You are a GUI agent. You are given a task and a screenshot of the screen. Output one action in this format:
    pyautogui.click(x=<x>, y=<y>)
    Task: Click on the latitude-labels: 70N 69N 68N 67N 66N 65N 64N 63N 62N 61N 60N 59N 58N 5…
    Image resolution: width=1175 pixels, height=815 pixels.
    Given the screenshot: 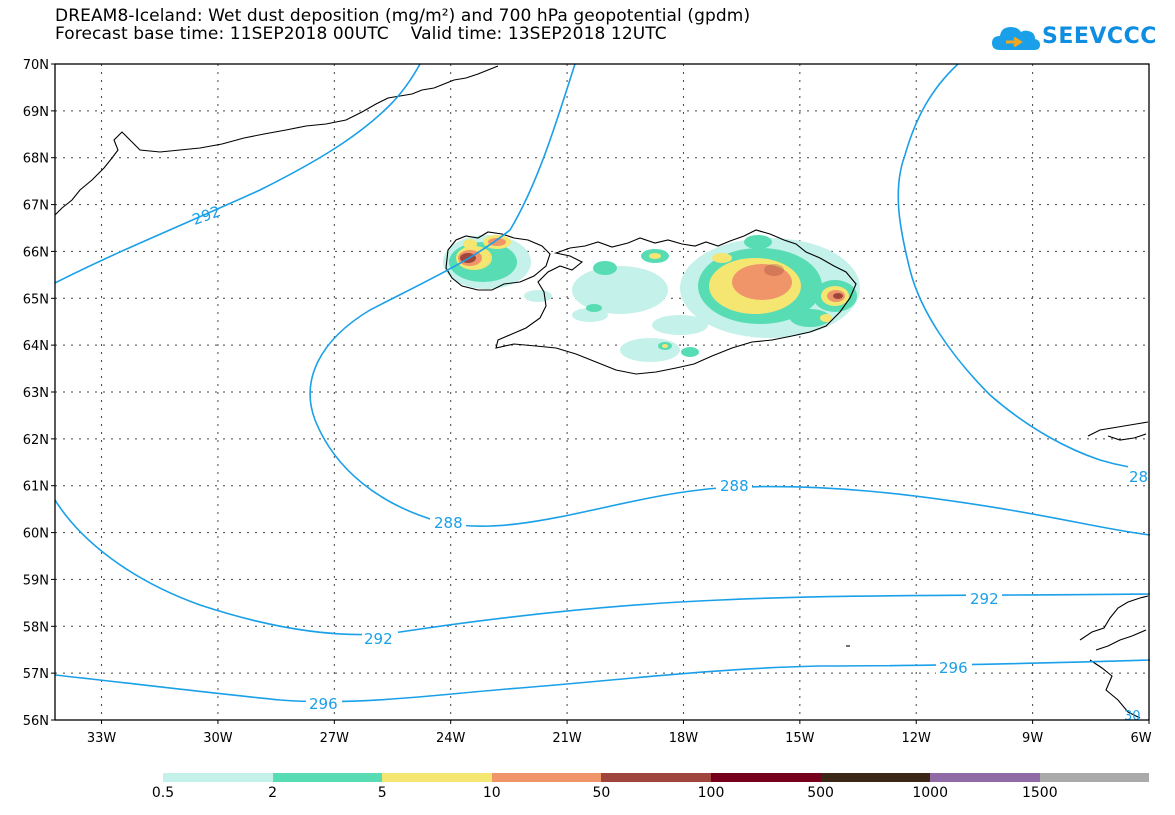 What is the action you would take?
    pyautogui.click(x=36, y=393)
    